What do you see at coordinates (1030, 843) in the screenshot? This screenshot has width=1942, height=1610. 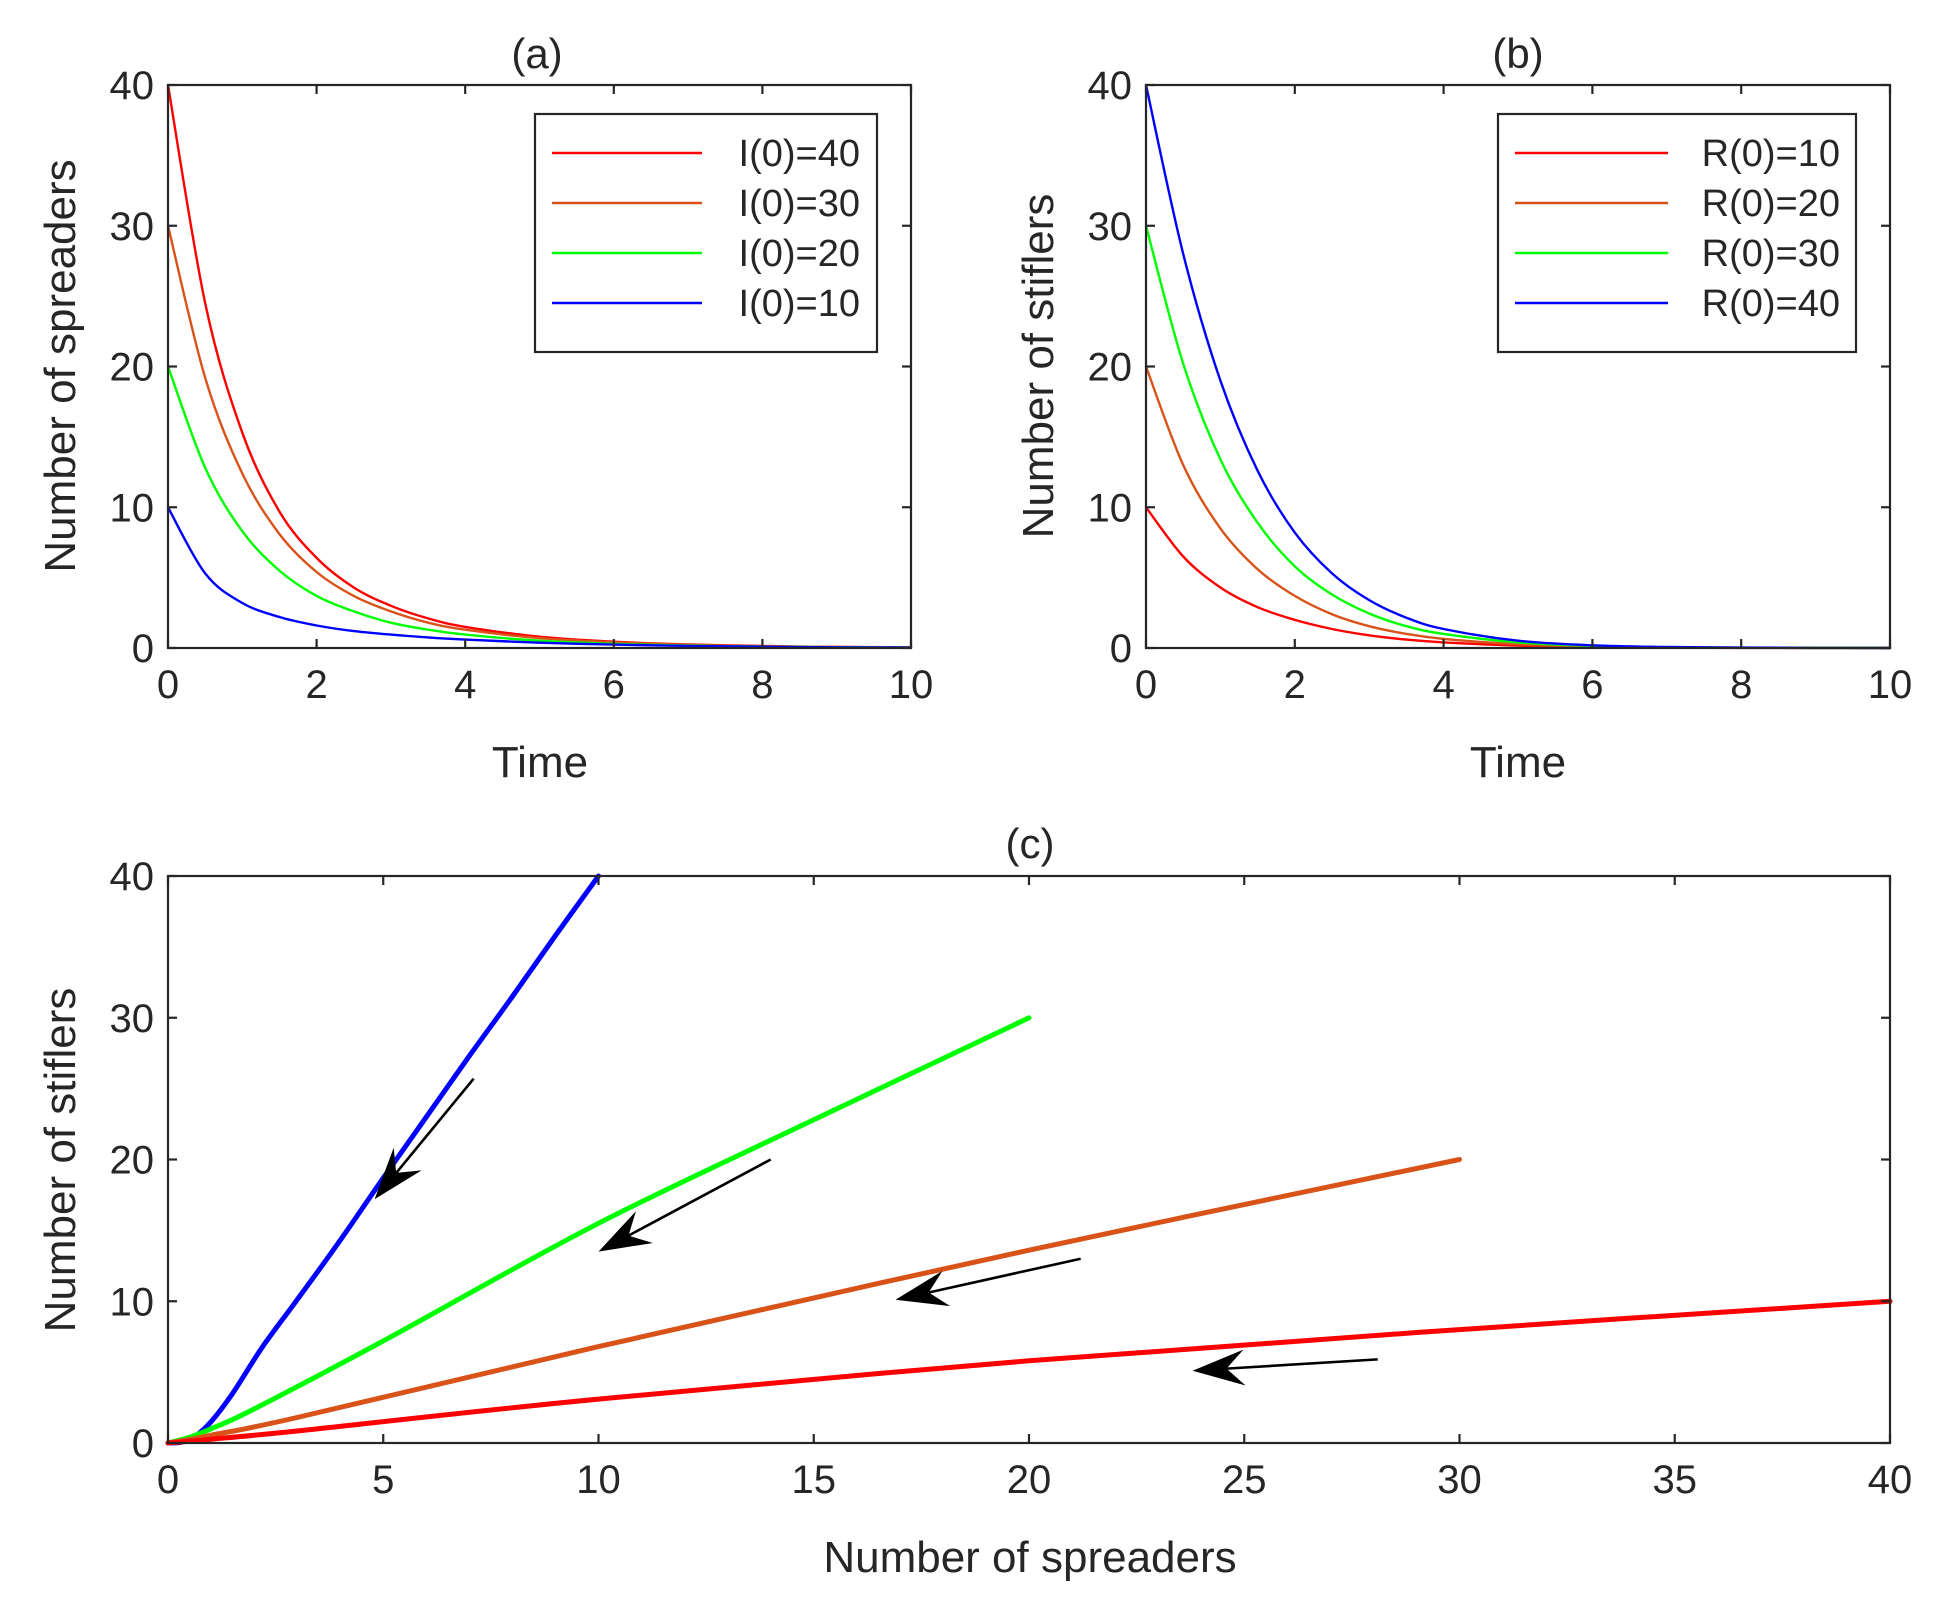 I see `panel-c-title: (c)` at bounding box center [1030, 843].